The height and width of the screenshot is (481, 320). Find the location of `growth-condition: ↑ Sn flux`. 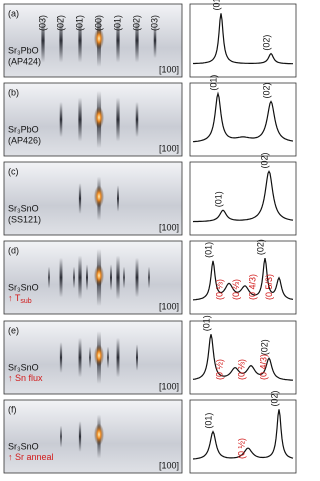

growth-condition: ↑ Sn flux is located at coordinates (25, 378).